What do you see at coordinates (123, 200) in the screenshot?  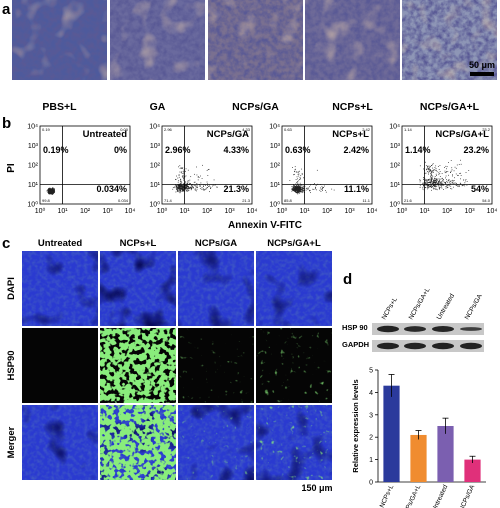 I see `quadrant-count: 0.034` at bounding box center [123, 200].